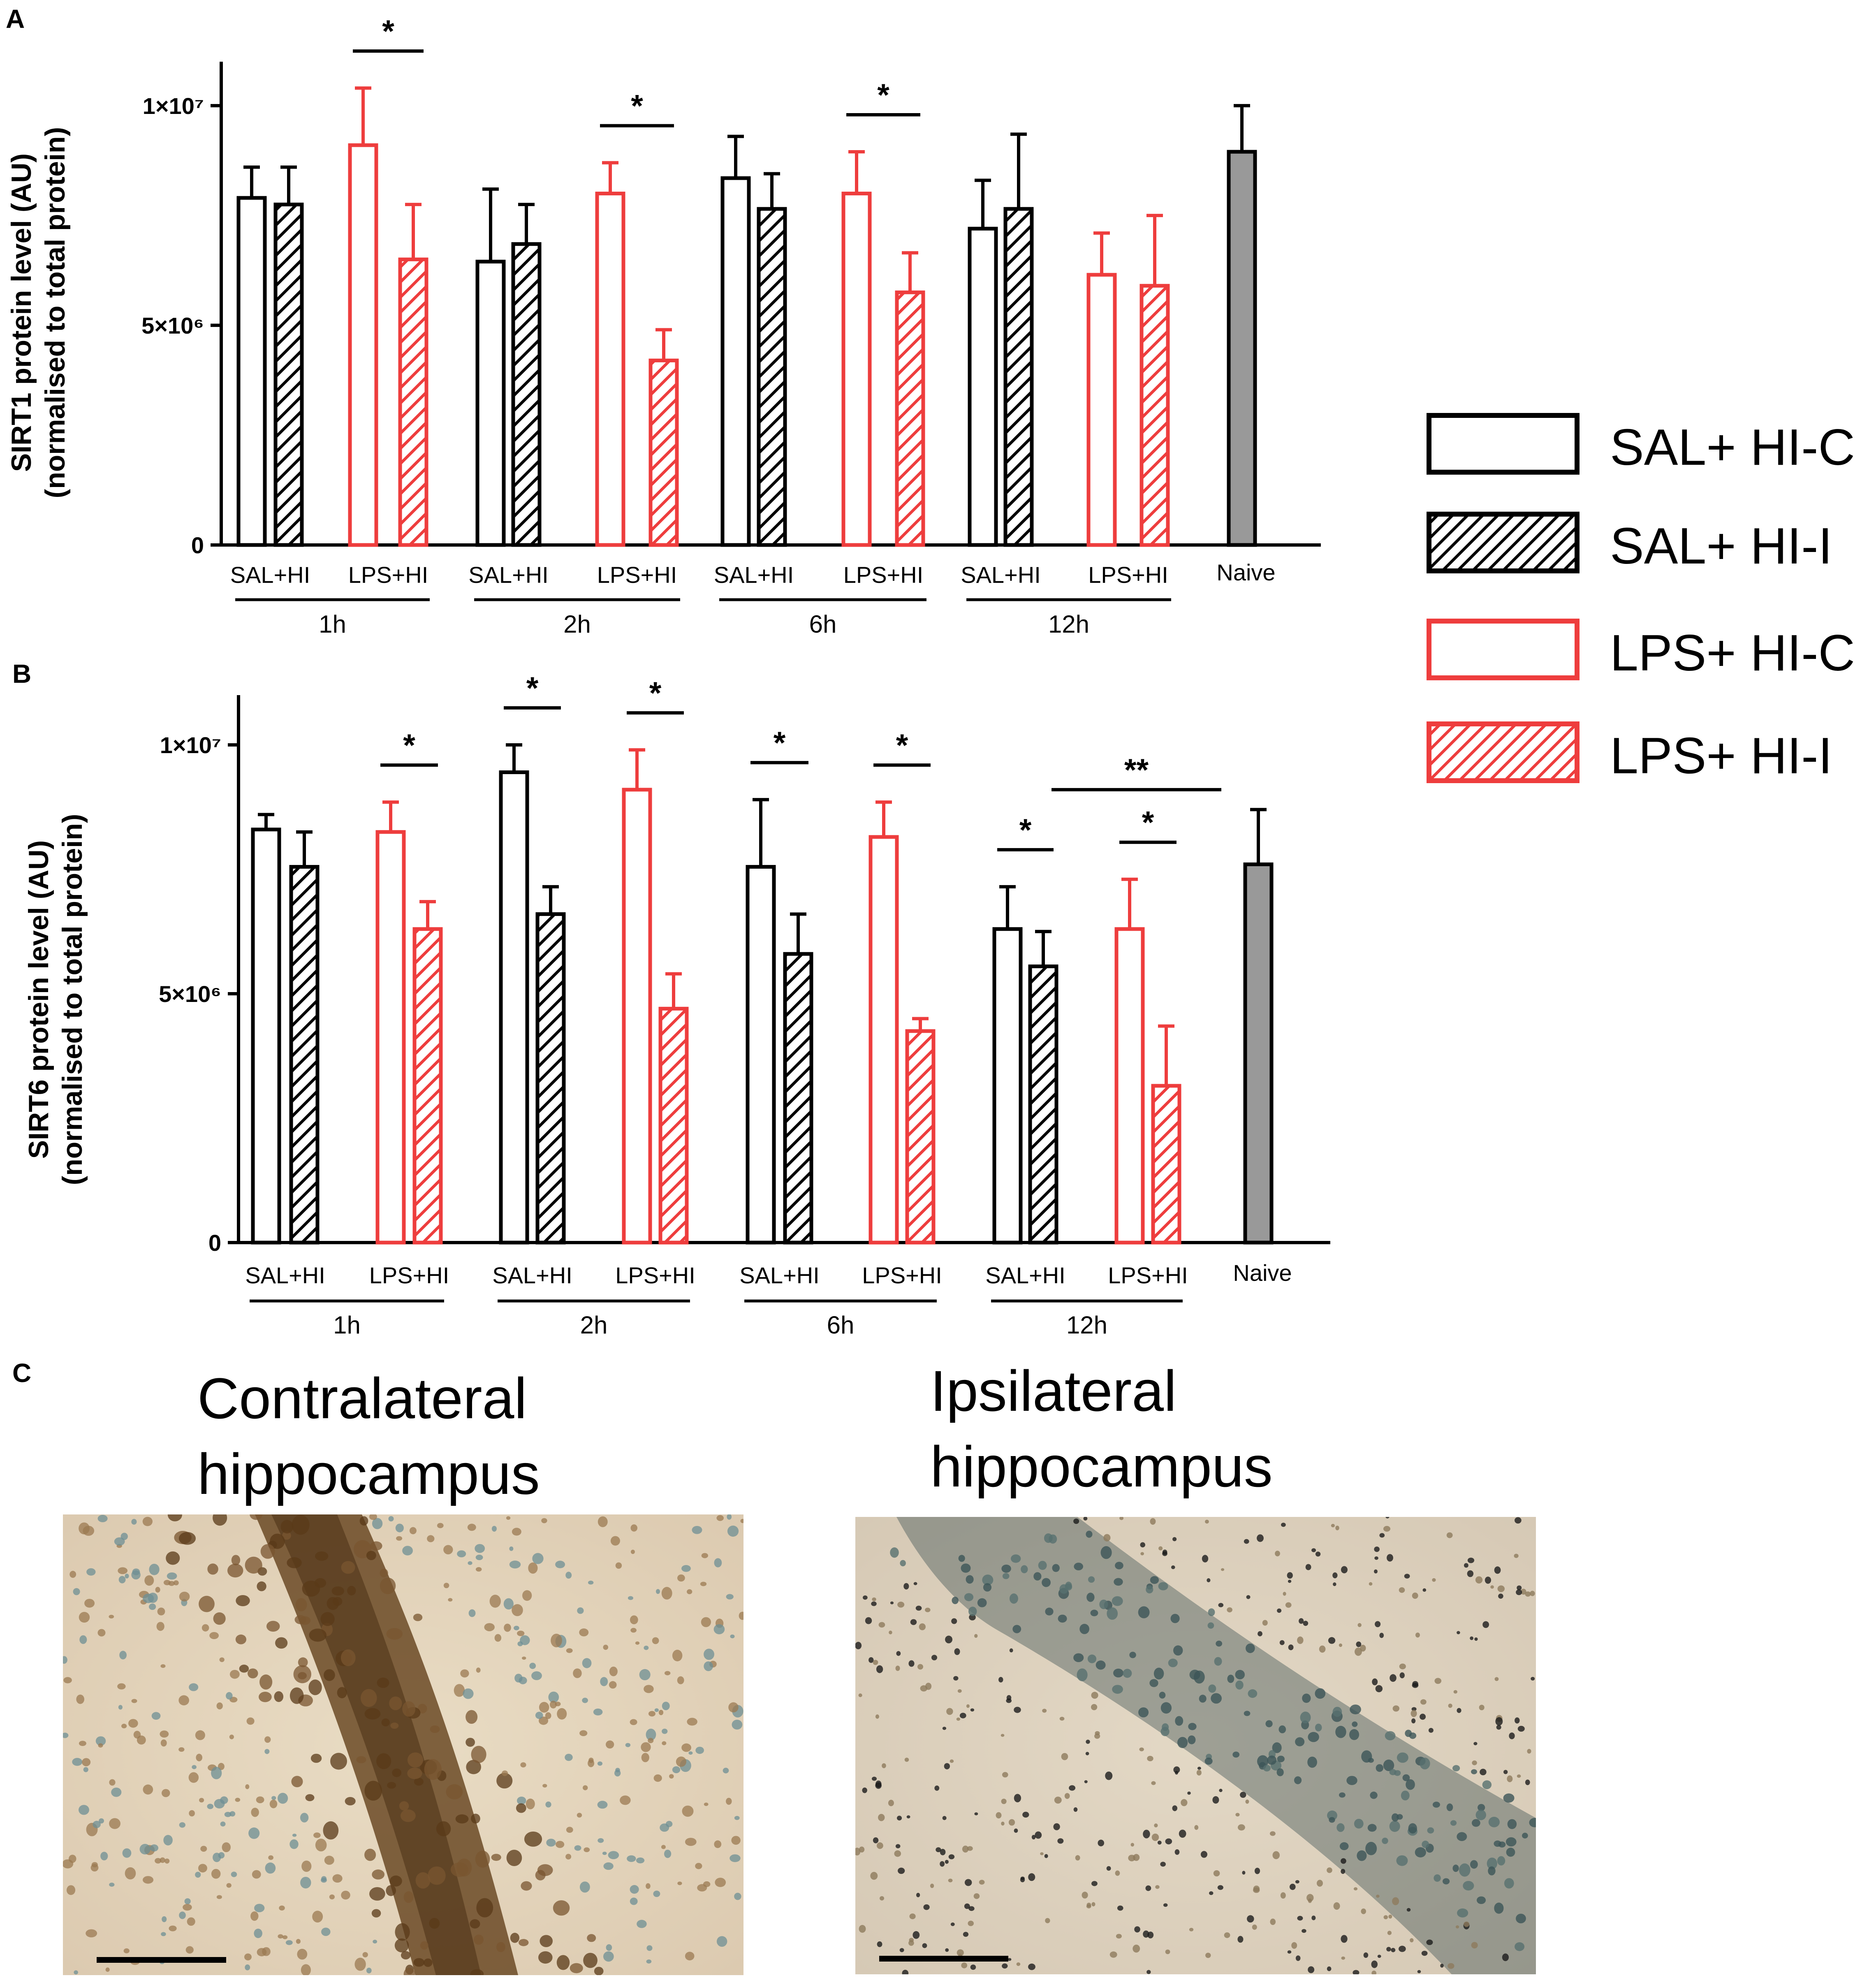 This screenshot has width=1876, height=1978. Describe the element at coordinates (214, 1243) in the screenshot. I see `sirt6-y-tick-label: 0` at that location.